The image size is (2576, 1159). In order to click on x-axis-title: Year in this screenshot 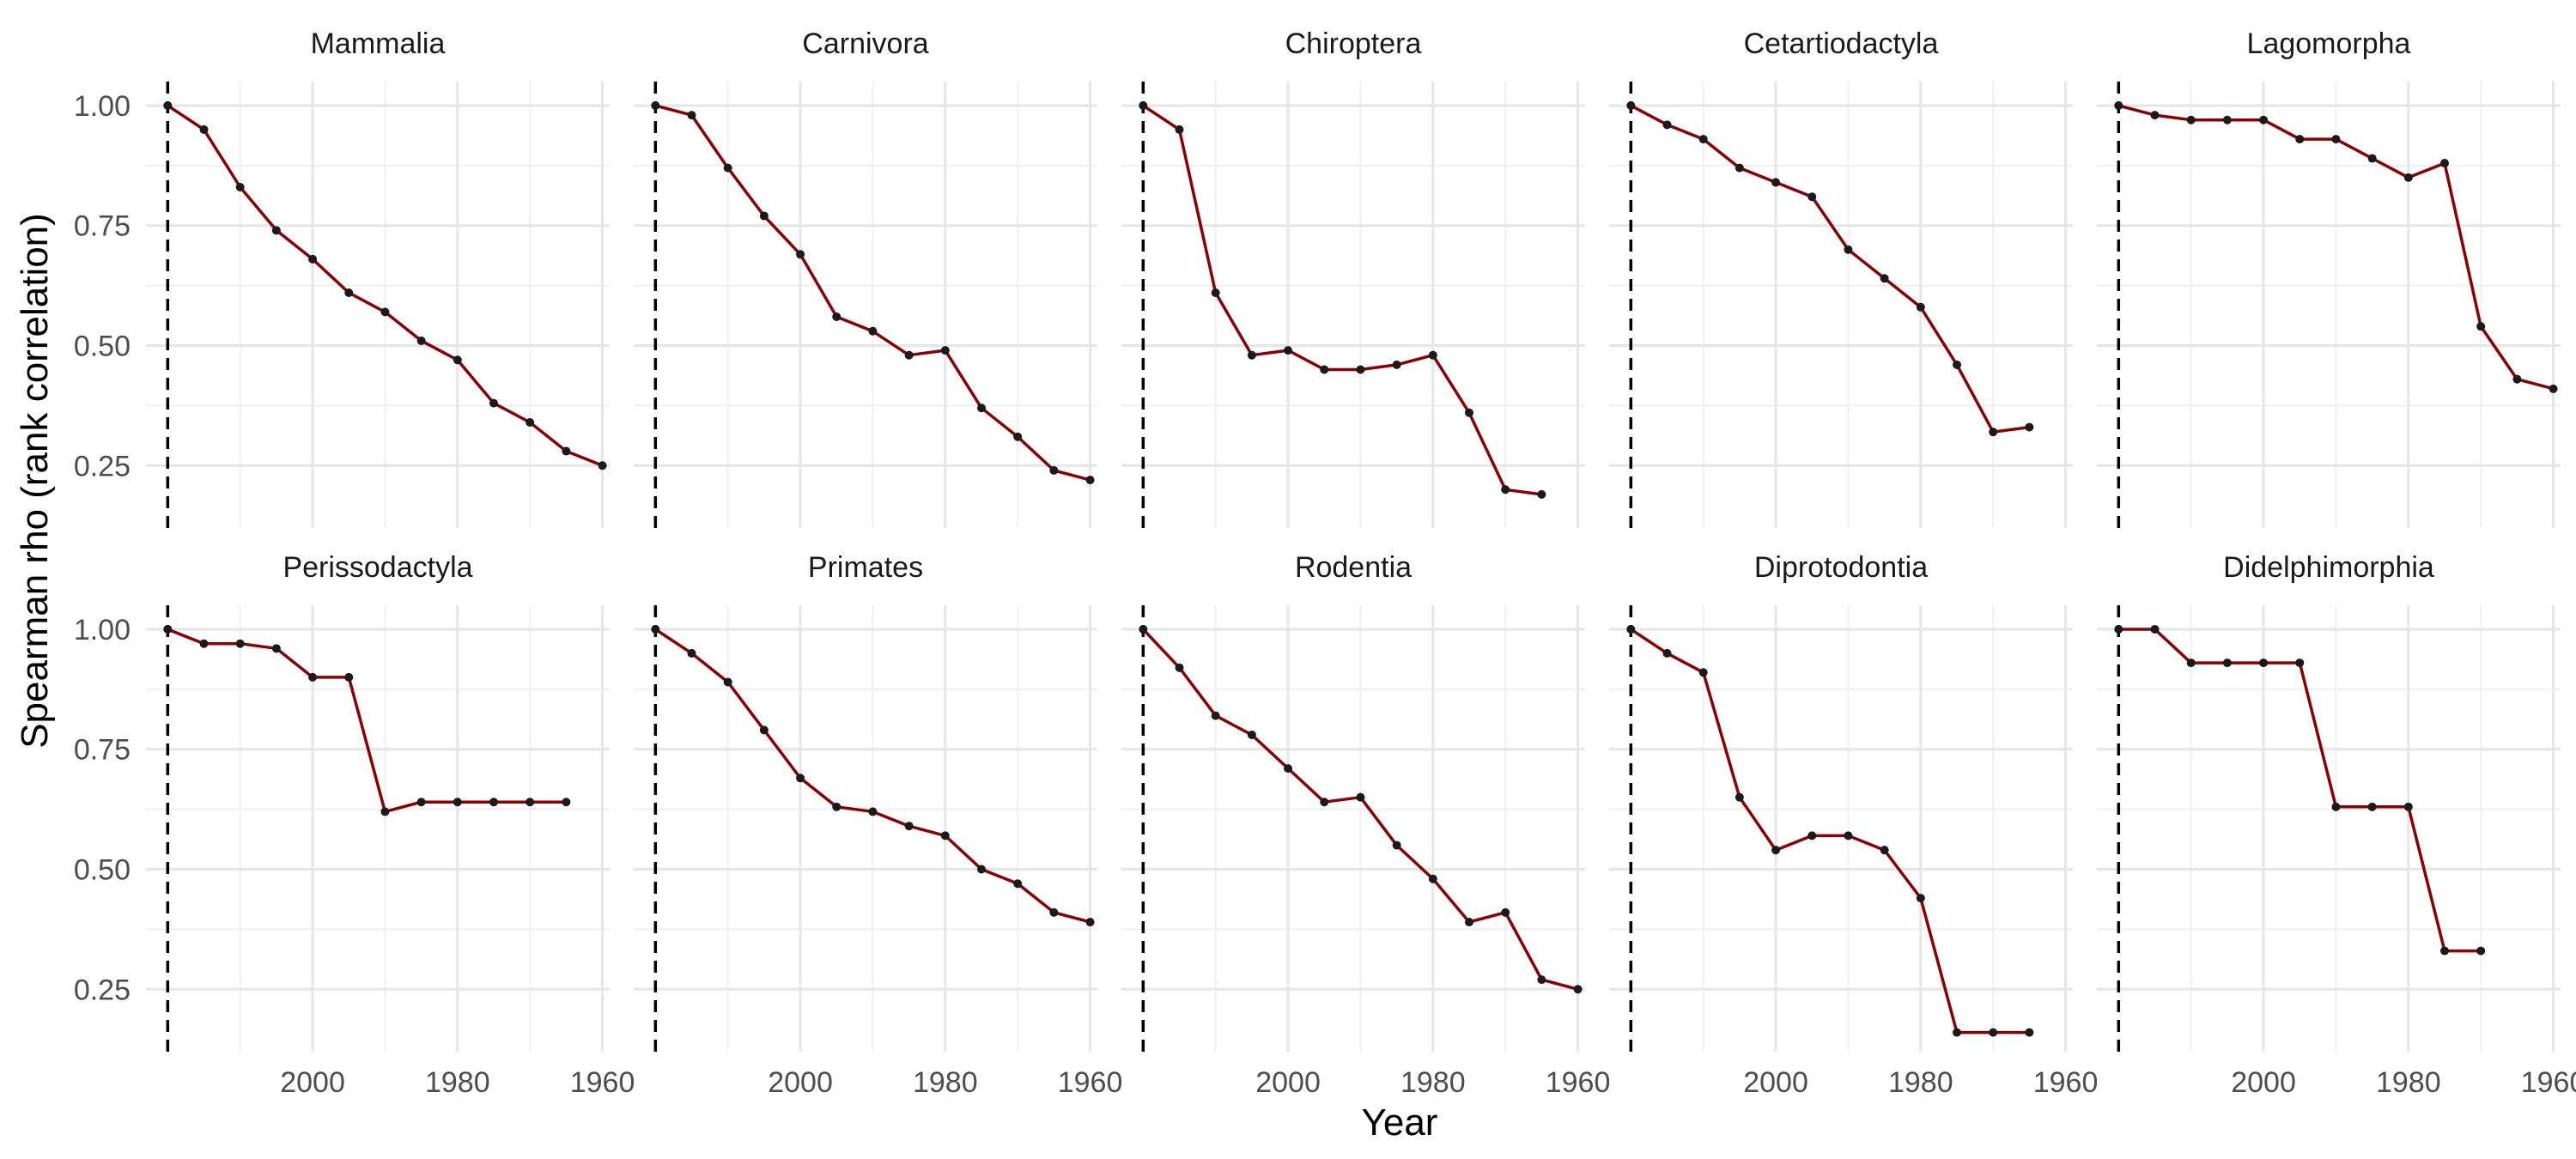, I will do `click(1400, 1122)`.